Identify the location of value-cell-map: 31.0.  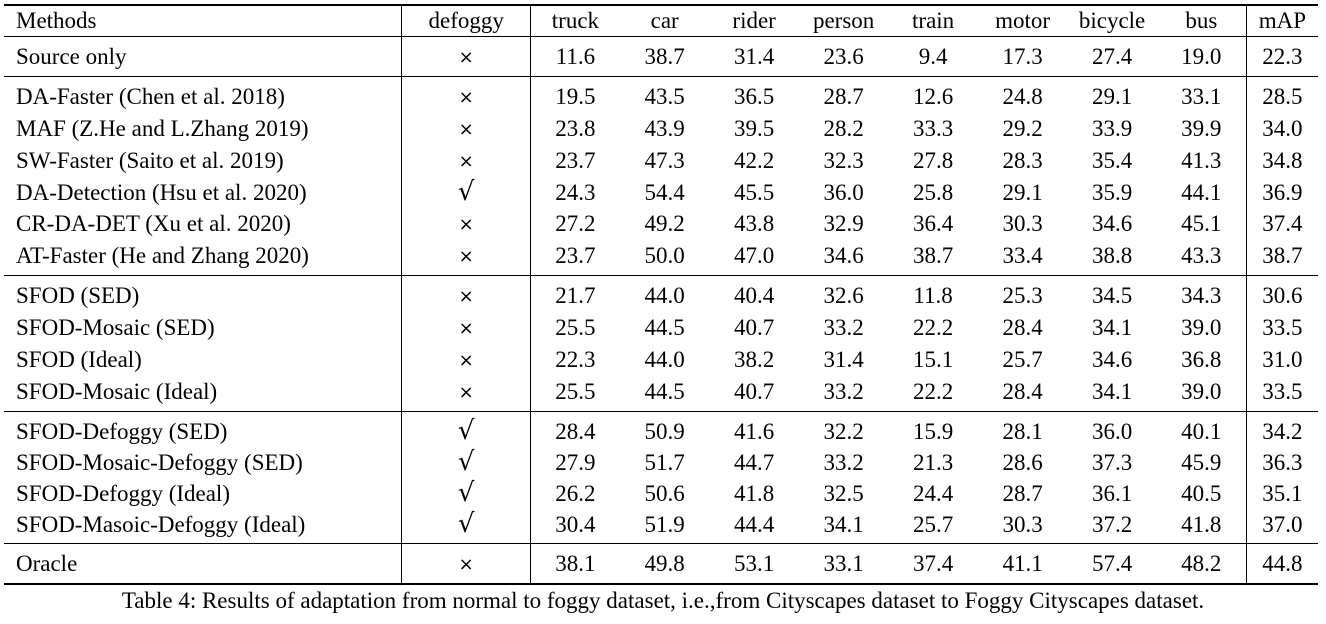
(1281, 360).